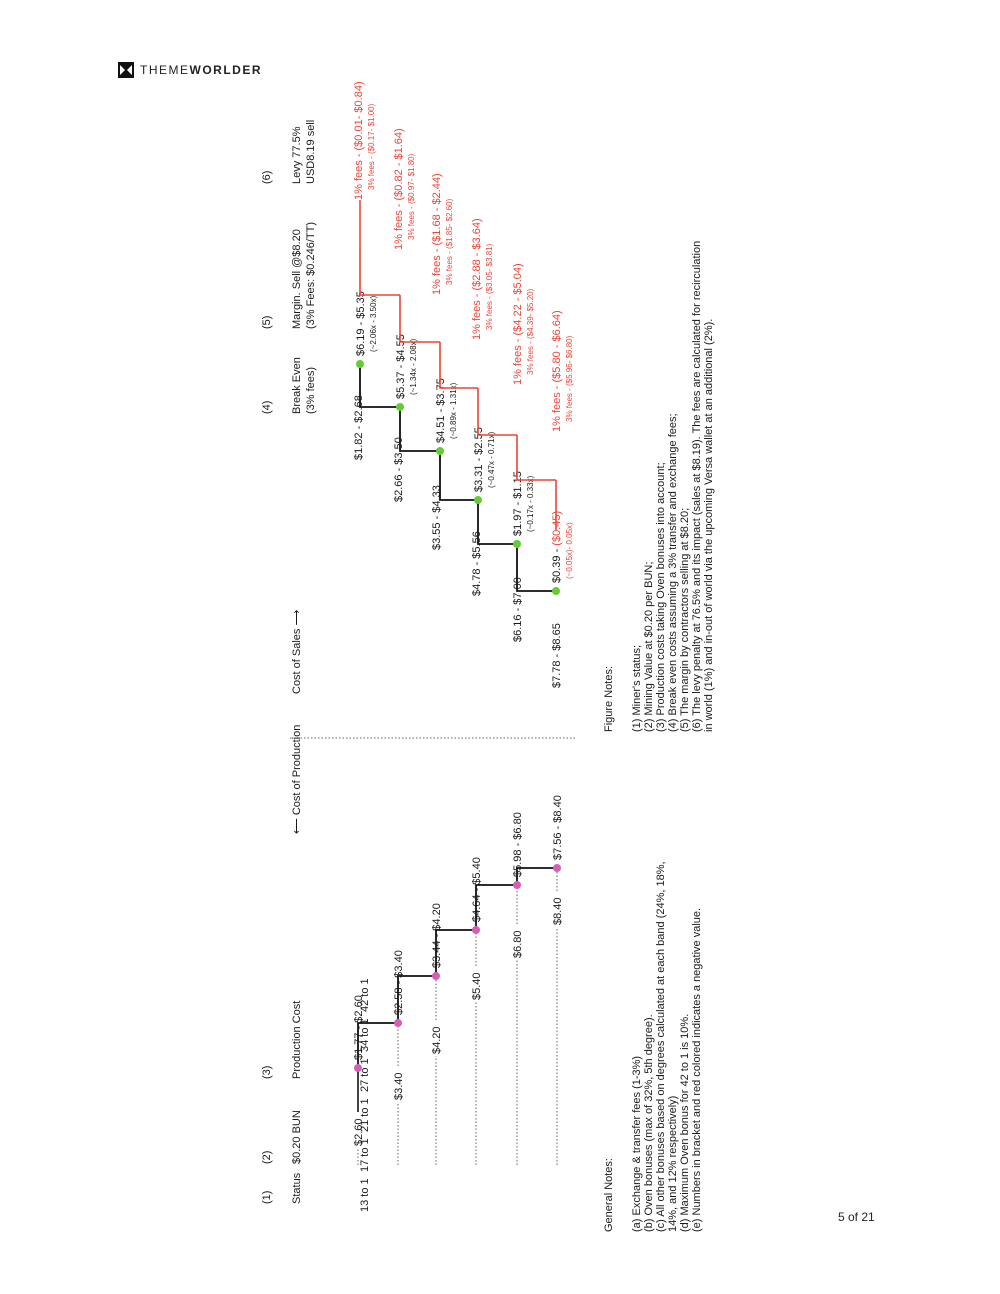  I want to click on margin-multiplier: (~0.47x - 0.71x), so click(491, 459).